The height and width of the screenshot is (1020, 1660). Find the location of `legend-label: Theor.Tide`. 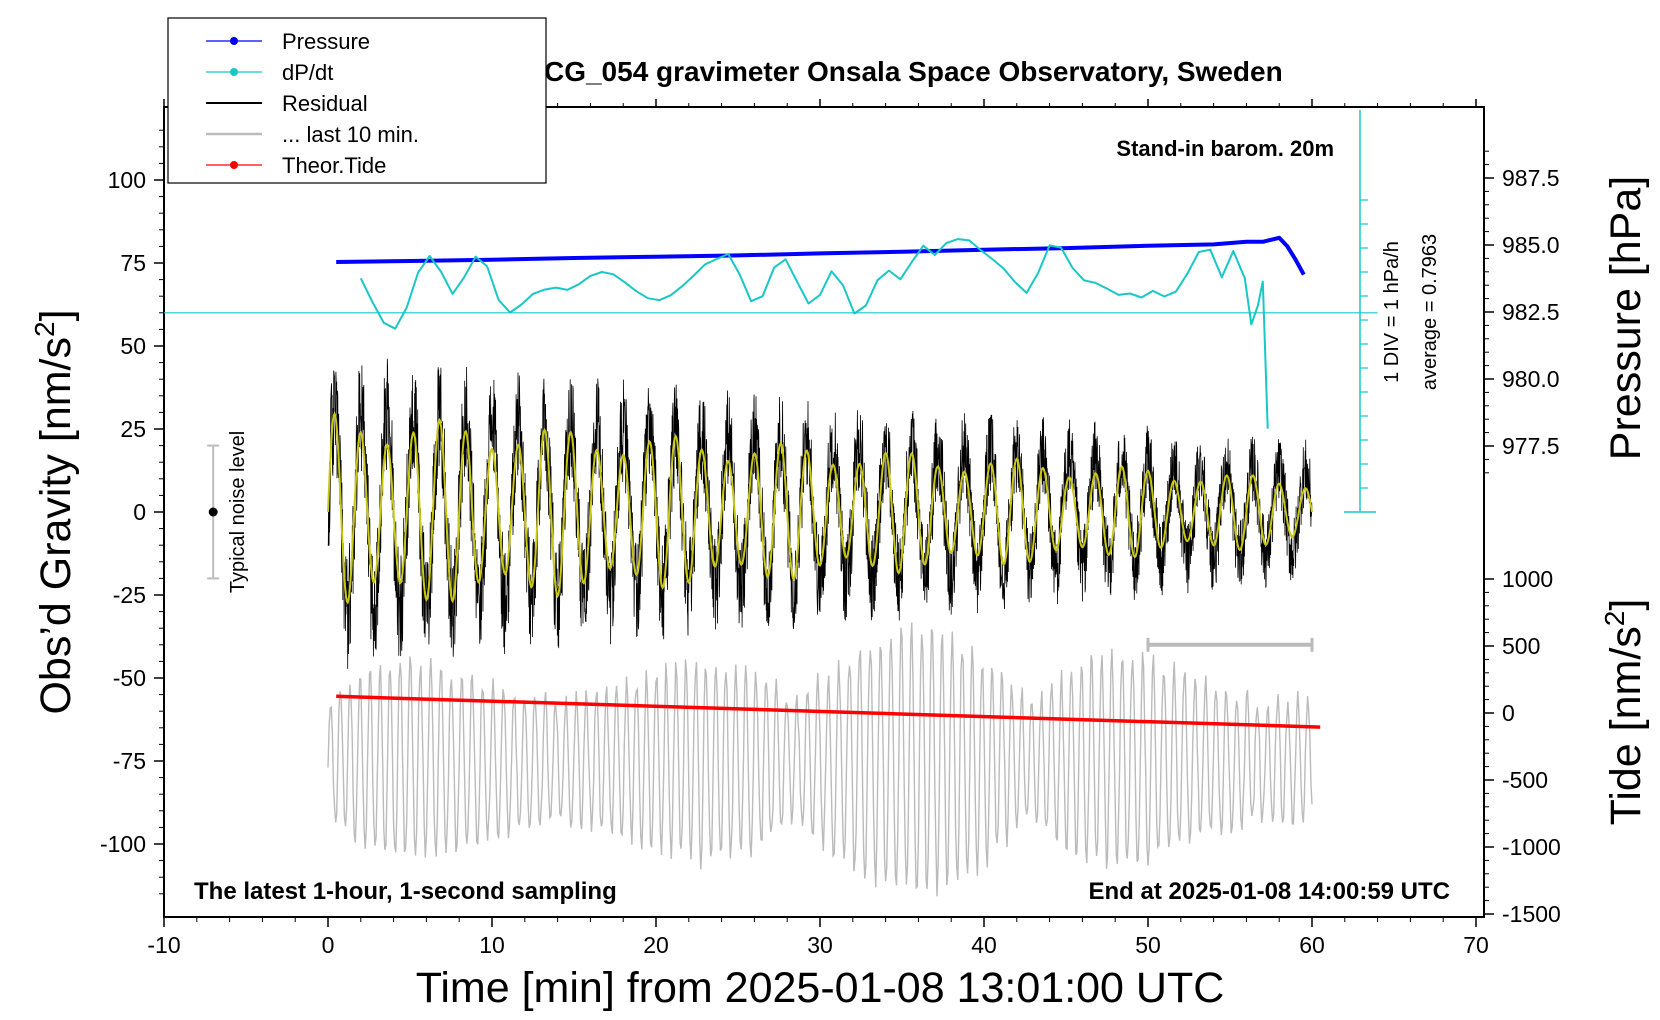

legend-label: Theor.Tide is located at coordinates (334, 165).